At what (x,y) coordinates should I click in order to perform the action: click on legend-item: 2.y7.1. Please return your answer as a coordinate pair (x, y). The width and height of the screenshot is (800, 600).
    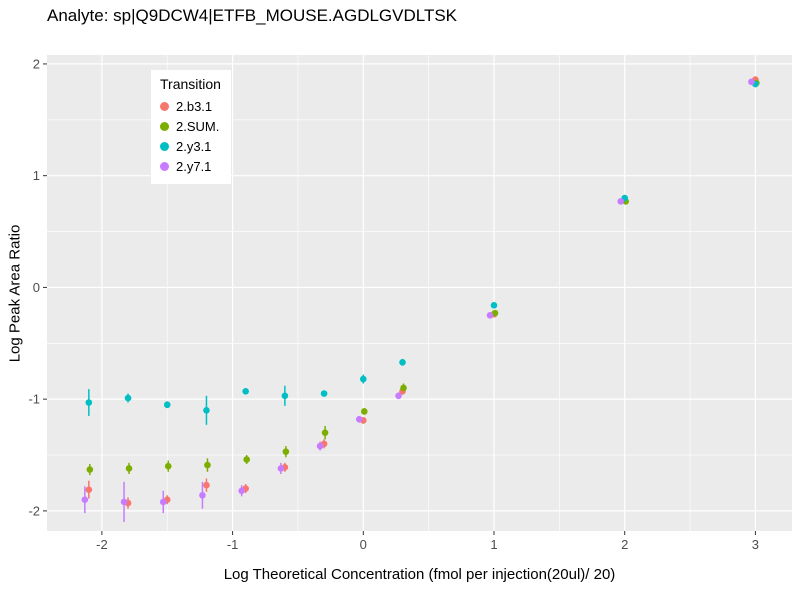
    Looking at the image, I should click on (190, 166).